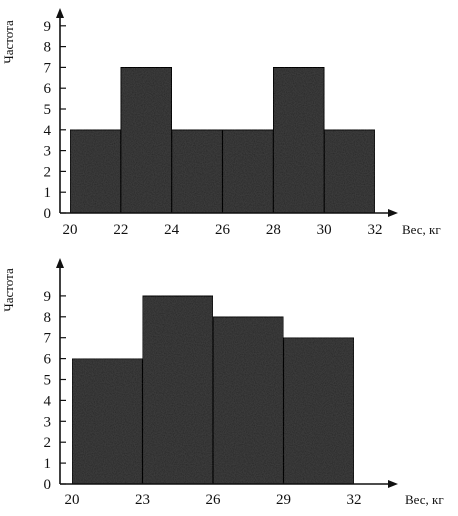 The height and width of the screenshot is (516, 458). Describe the element at coordinates (273, 230) in the screenshot. I see `x-tick-label: 28` at that location.